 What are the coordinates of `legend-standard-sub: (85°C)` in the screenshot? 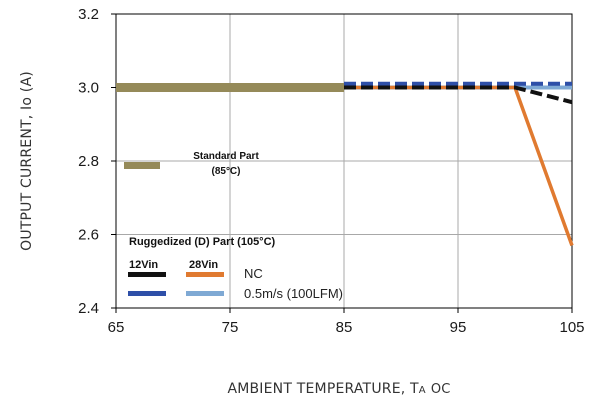 It's located at (225, 171).